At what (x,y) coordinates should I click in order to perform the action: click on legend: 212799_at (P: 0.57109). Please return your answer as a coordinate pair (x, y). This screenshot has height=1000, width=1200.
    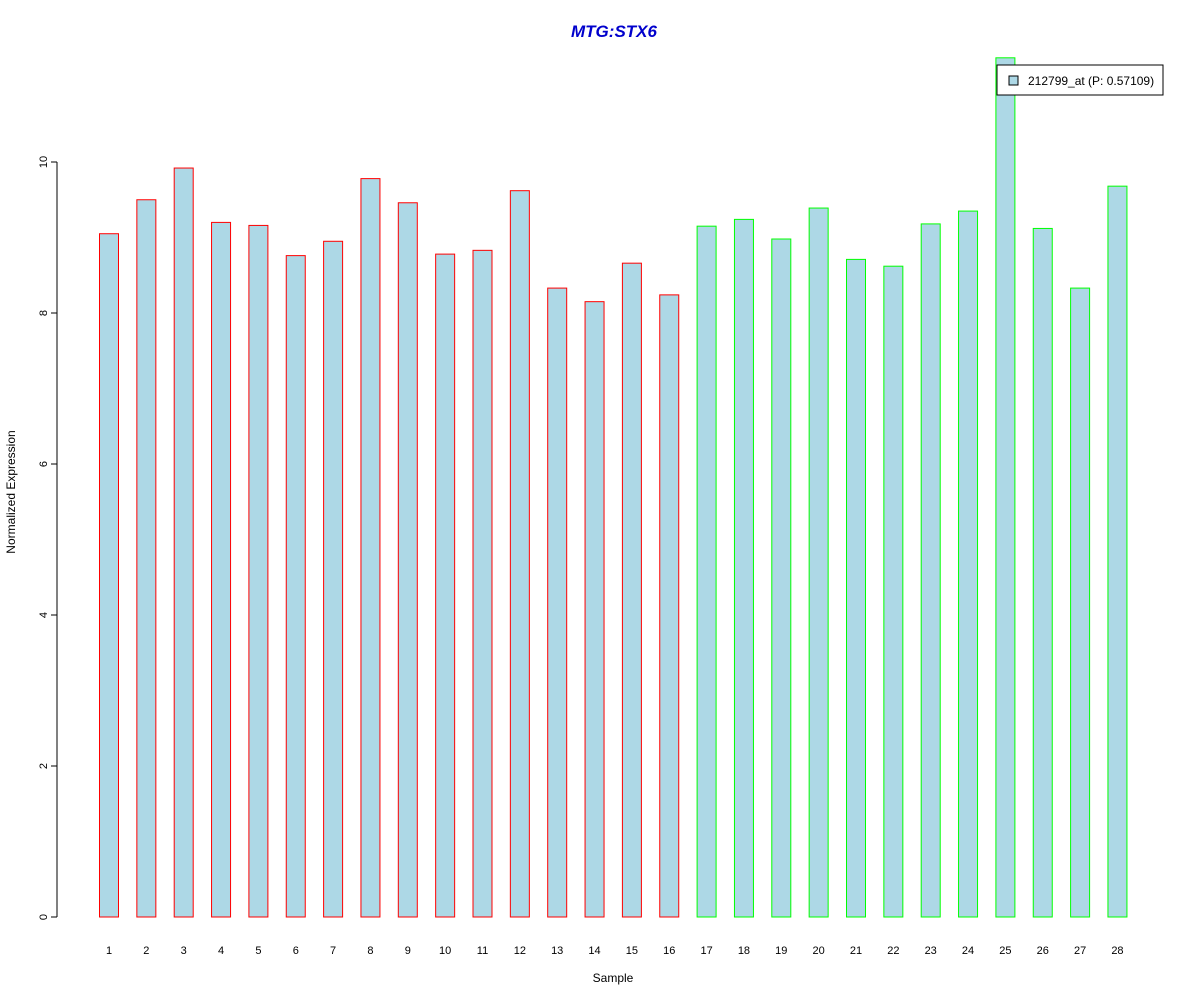
    Looking at the image, I should click on (1080, 80).